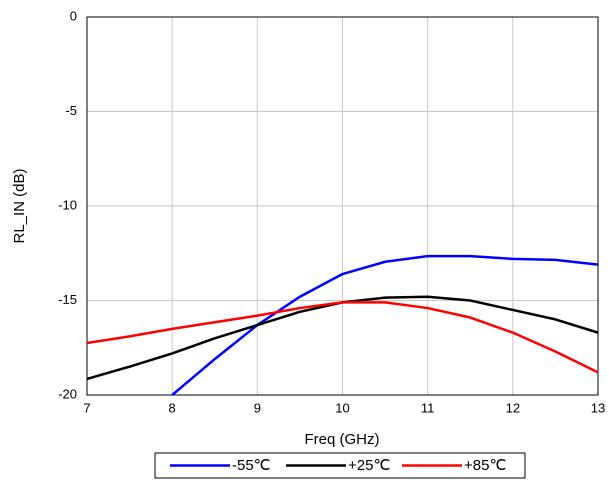 The height and width of the screenshot is (482, 609). What do you see at coordinates (251, 465) in the screenshot?
I see `legend-label: -55℃` at bounding box center [251, 465].